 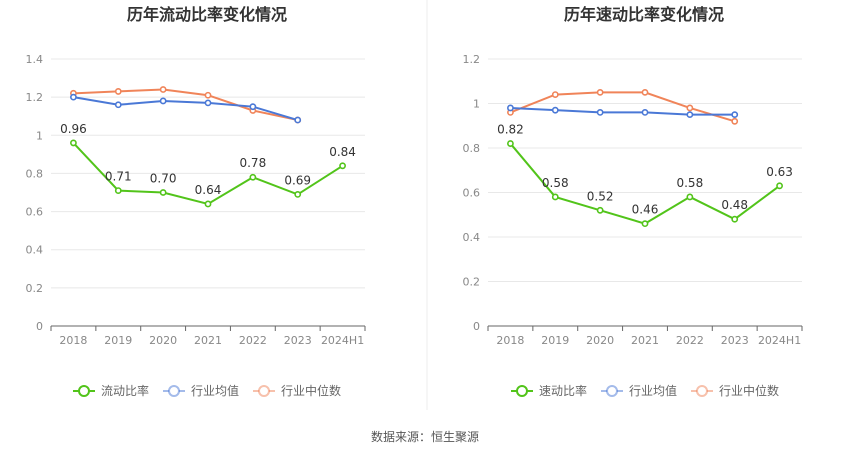 What do you see at coordinates (563, 390) in the screenshot?
I see `legend-label: 速动比率` at bounding box center [563, 390].